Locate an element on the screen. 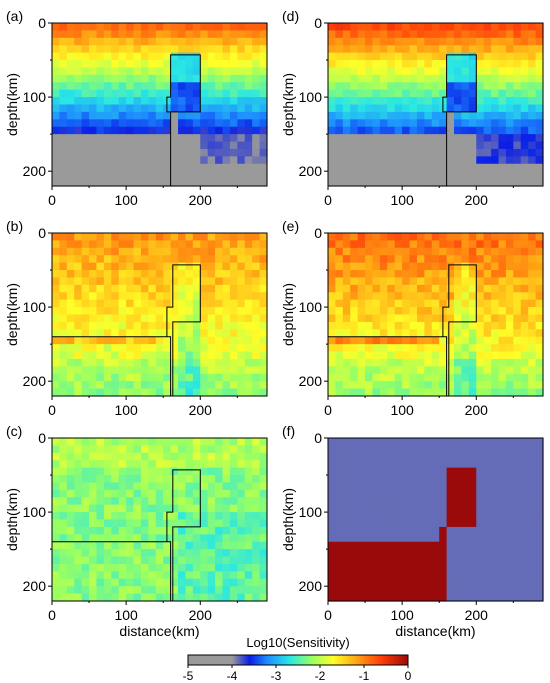 The image size is (550, 683). y-tick-label: 0 is located at coordinates (42, 438).